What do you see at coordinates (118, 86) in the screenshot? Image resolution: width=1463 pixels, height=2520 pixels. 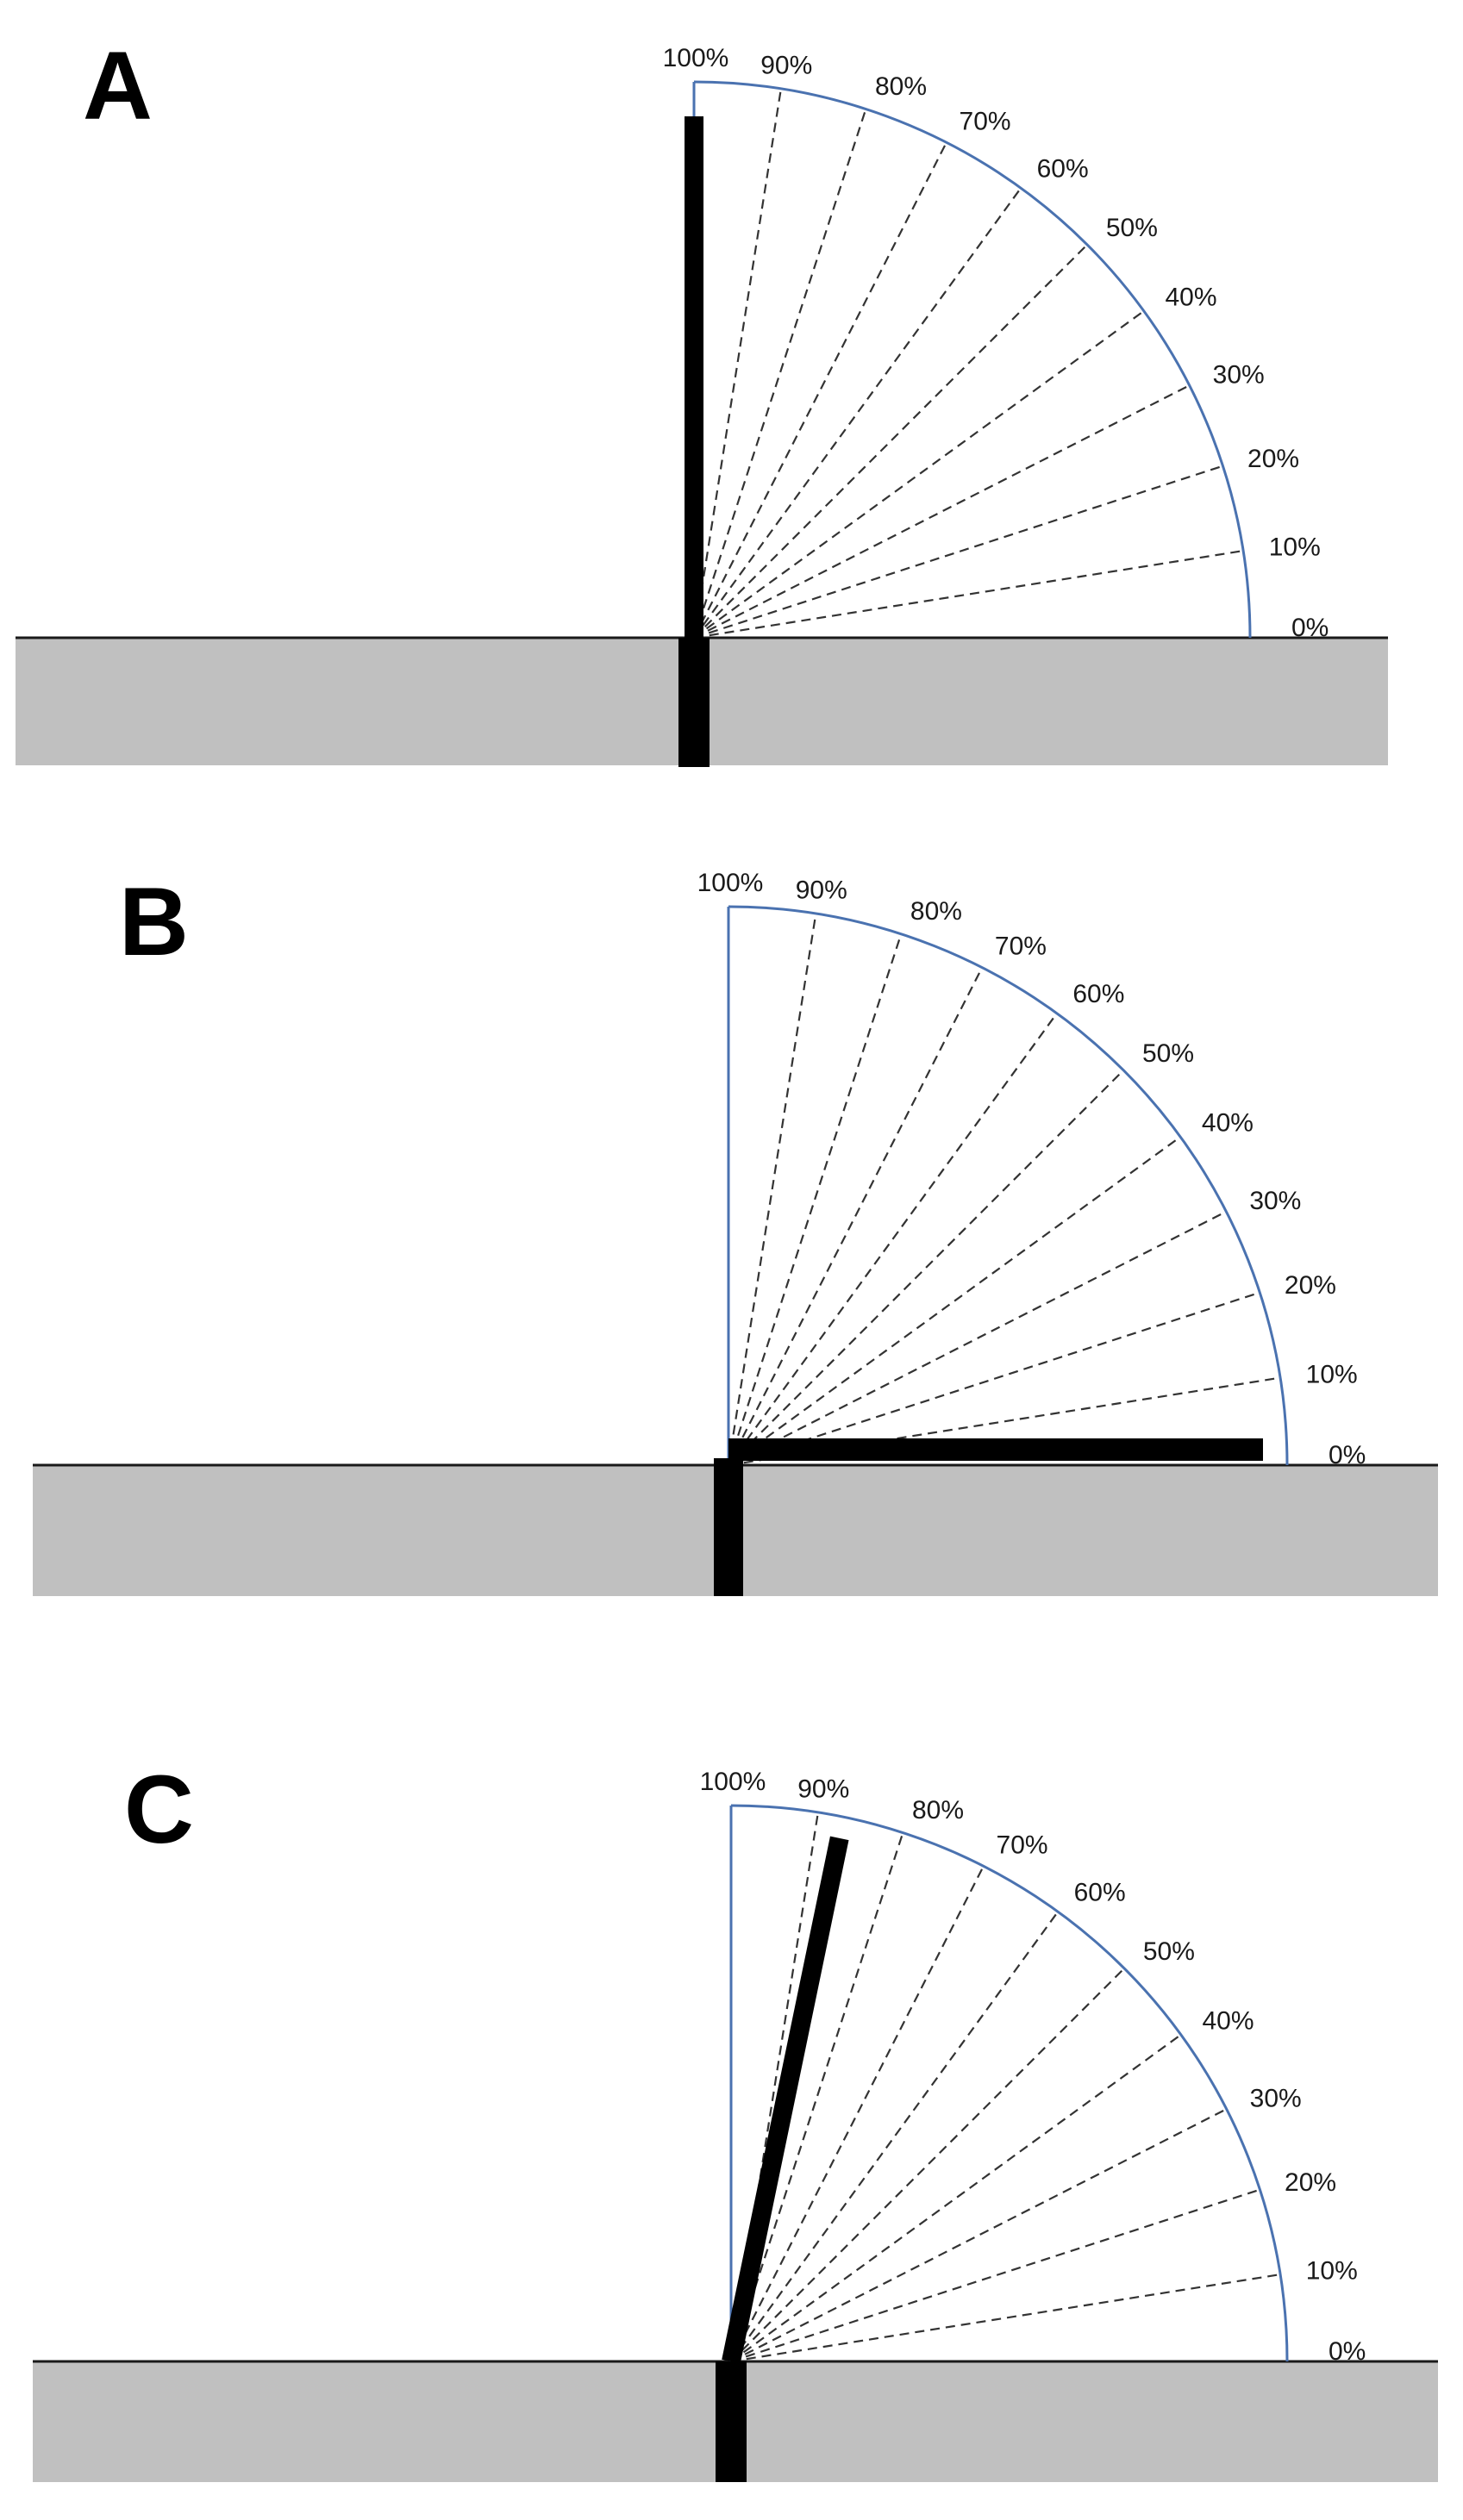 I see `panel-label: A` at bounding box center [118, 86].